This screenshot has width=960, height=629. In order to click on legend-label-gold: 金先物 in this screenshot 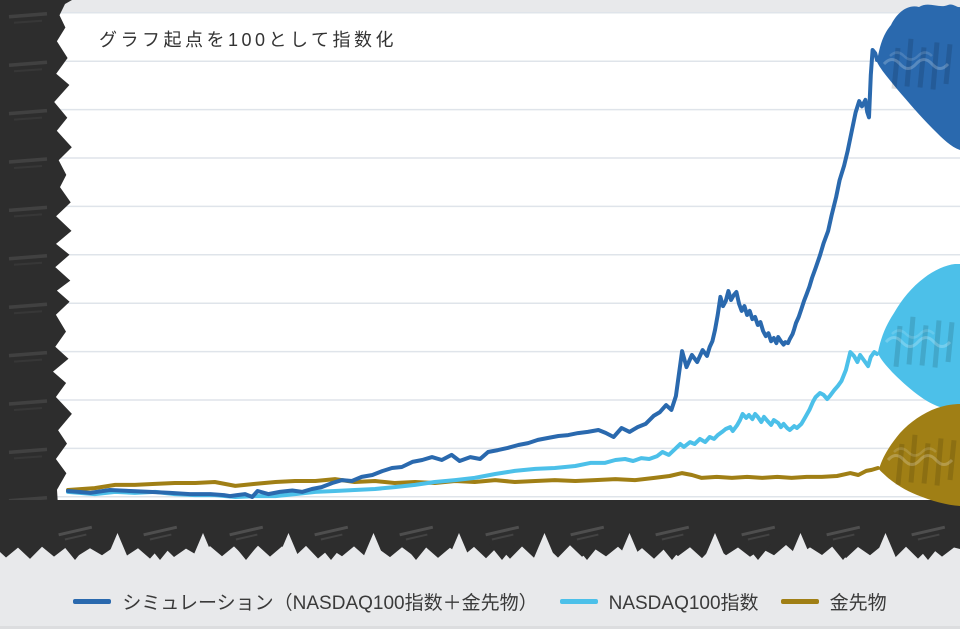, I will do `click(858, 603)`.